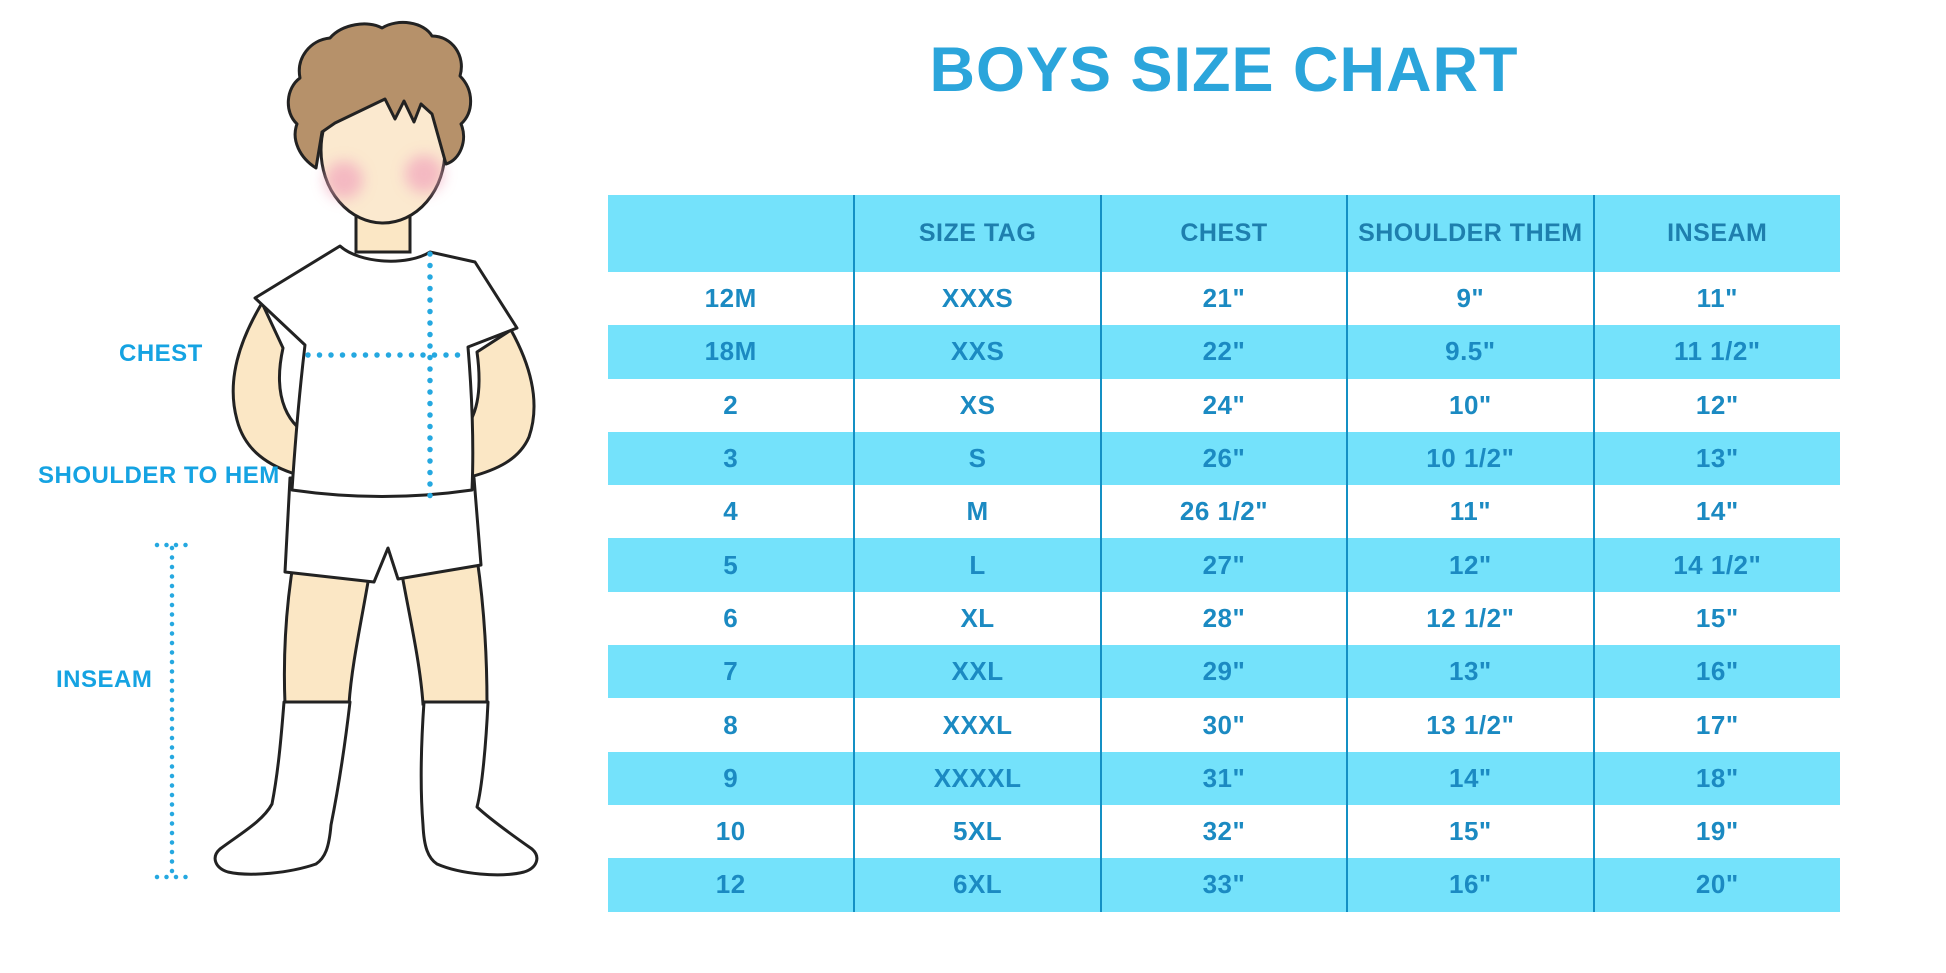  I want to click on table-cell: 26 1/2", so click(1224, 512).